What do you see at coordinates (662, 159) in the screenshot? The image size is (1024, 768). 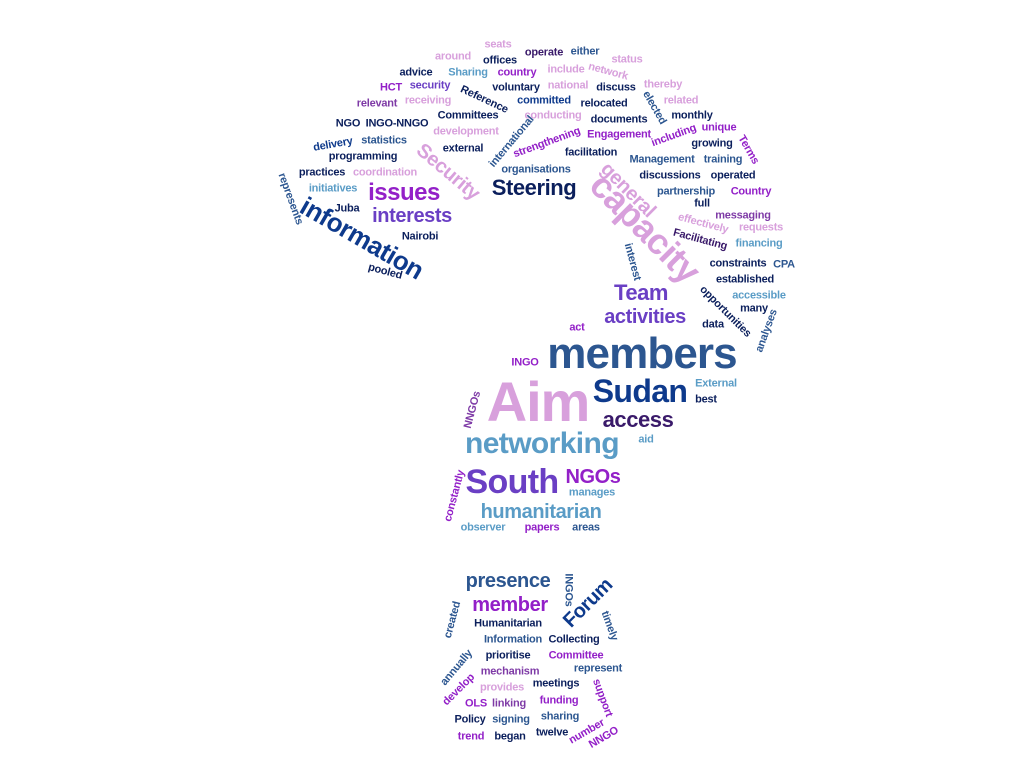 I see `word-management: Management` at bounding box center [662, 159].